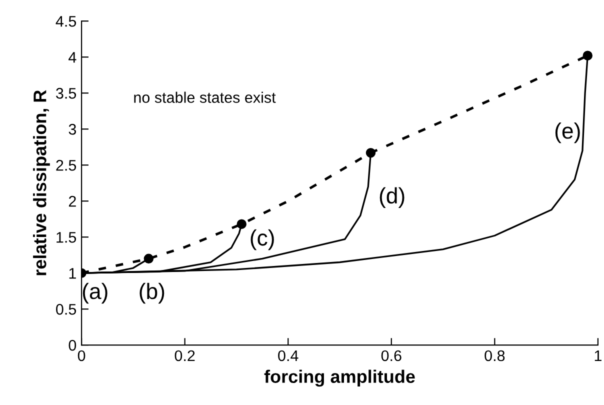 The width and height of the screenshot is (604, 405). What do you see at coordinates (262, 239) in the screenshot?
I see `annotation: (c)` at bounding box center [262, 239].